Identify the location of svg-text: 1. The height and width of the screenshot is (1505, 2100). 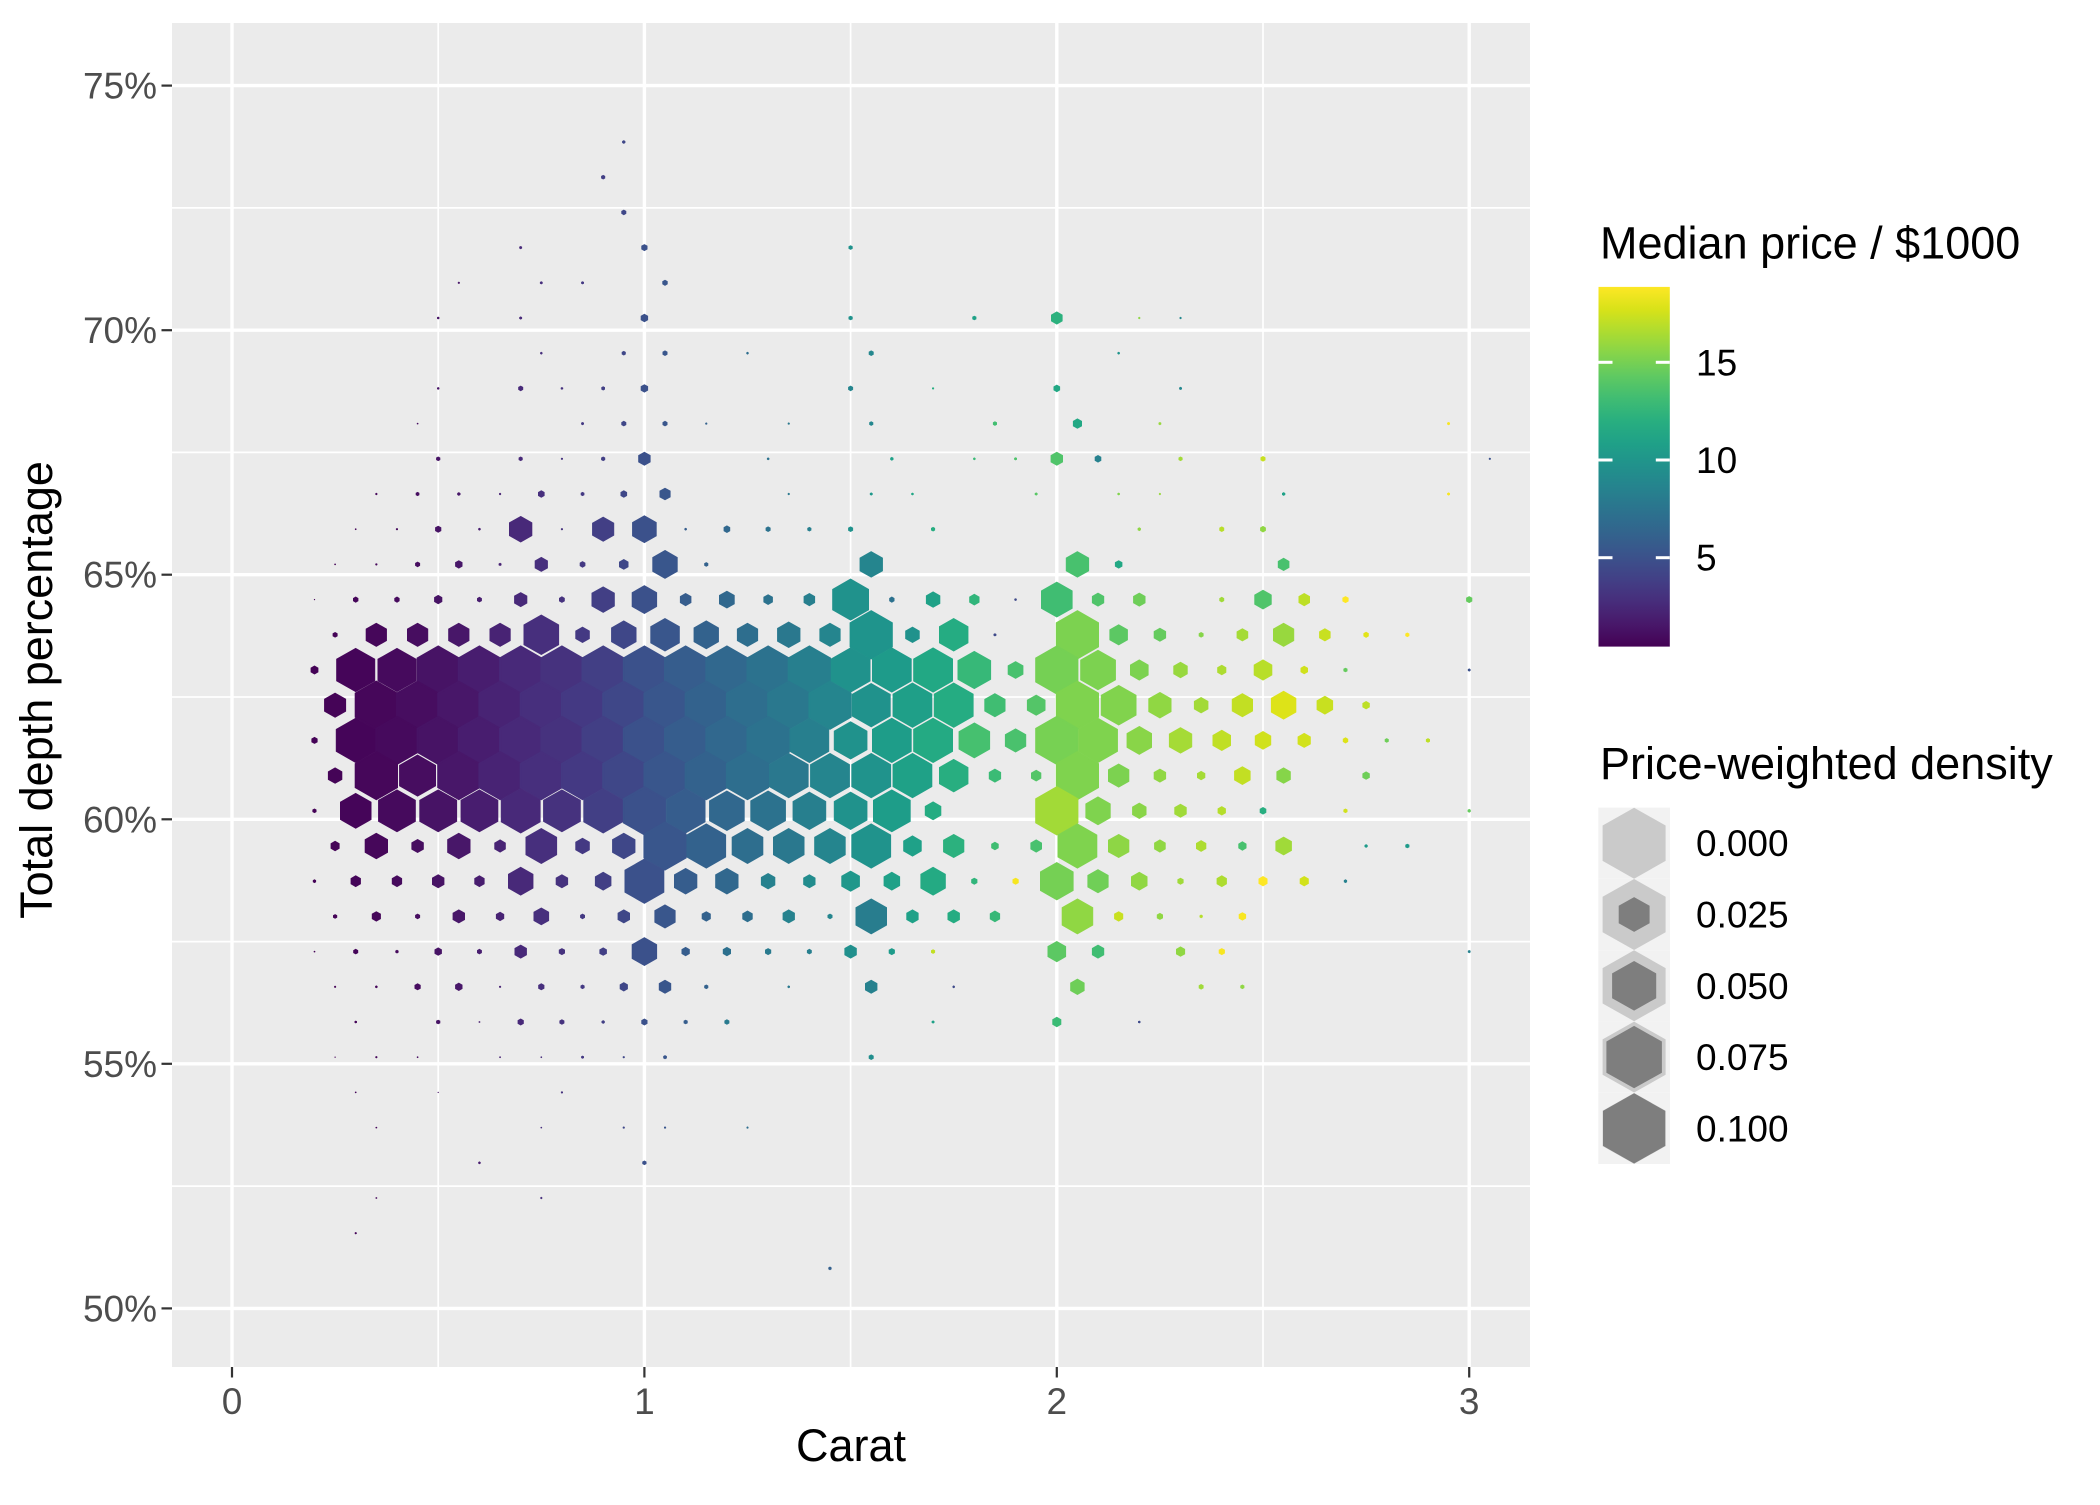
(644, 1401).